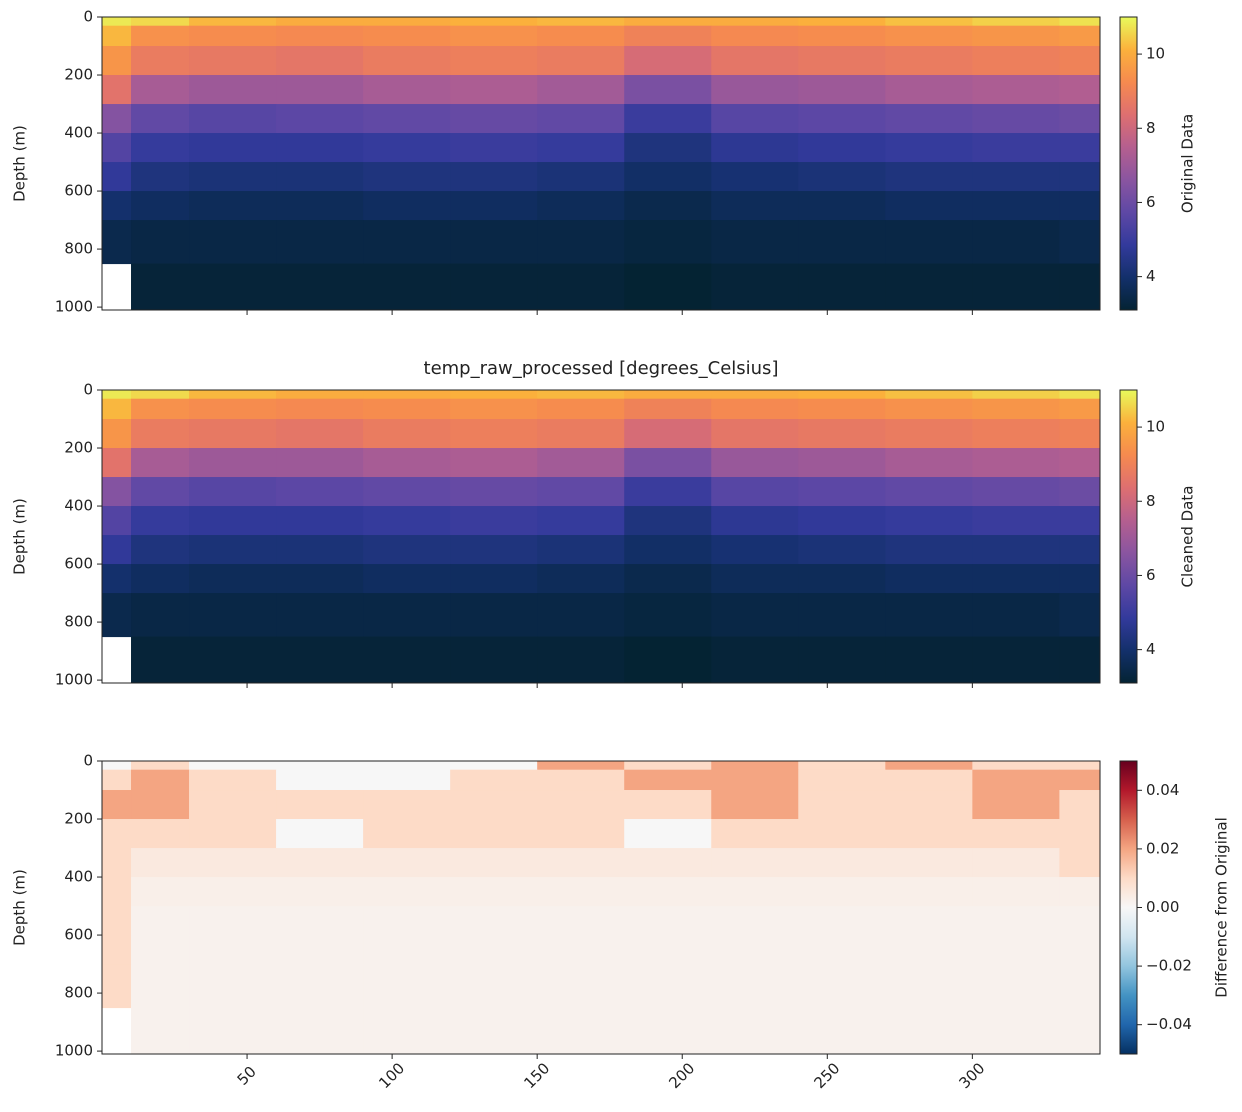  What do you see at coordinates (20, 907) in the screenshot?
I see `y-axis-label: Depth (m)` at bounding box center [20, 907].